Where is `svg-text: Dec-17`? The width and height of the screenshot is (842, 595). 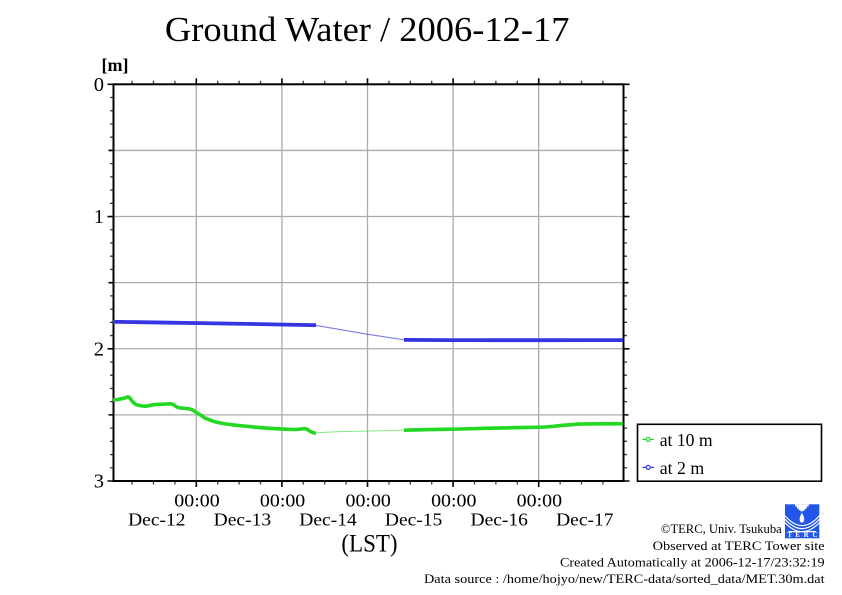 svg-text: Dec-17 is located at coordinates (585, 520).